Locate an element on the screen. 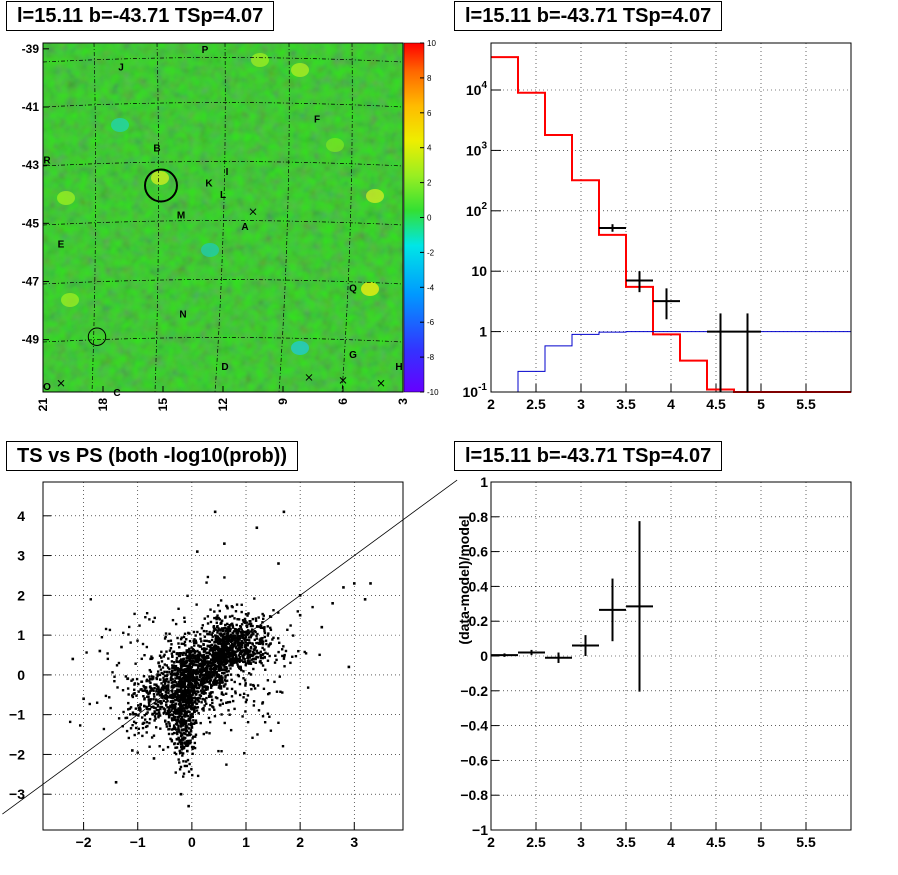 The image size is (898, 875). source-label: H is located at coordinates (398, 367).